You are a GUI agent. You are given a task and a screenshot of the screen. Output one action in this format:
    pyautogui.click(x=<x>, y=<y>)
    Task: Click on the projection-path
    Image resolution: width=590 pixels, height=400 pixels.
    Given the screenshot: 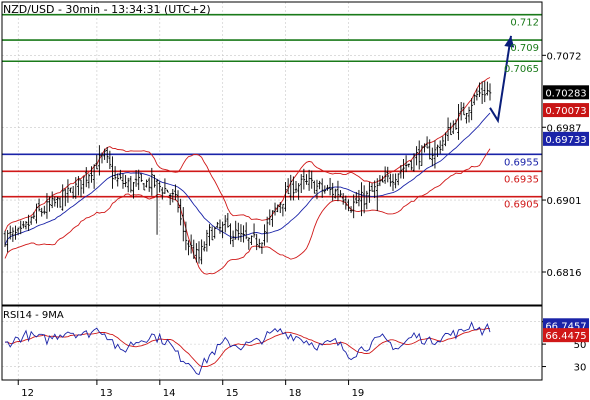 What is the action you would take?
    pyautogui.click(x=500, y=79)
    